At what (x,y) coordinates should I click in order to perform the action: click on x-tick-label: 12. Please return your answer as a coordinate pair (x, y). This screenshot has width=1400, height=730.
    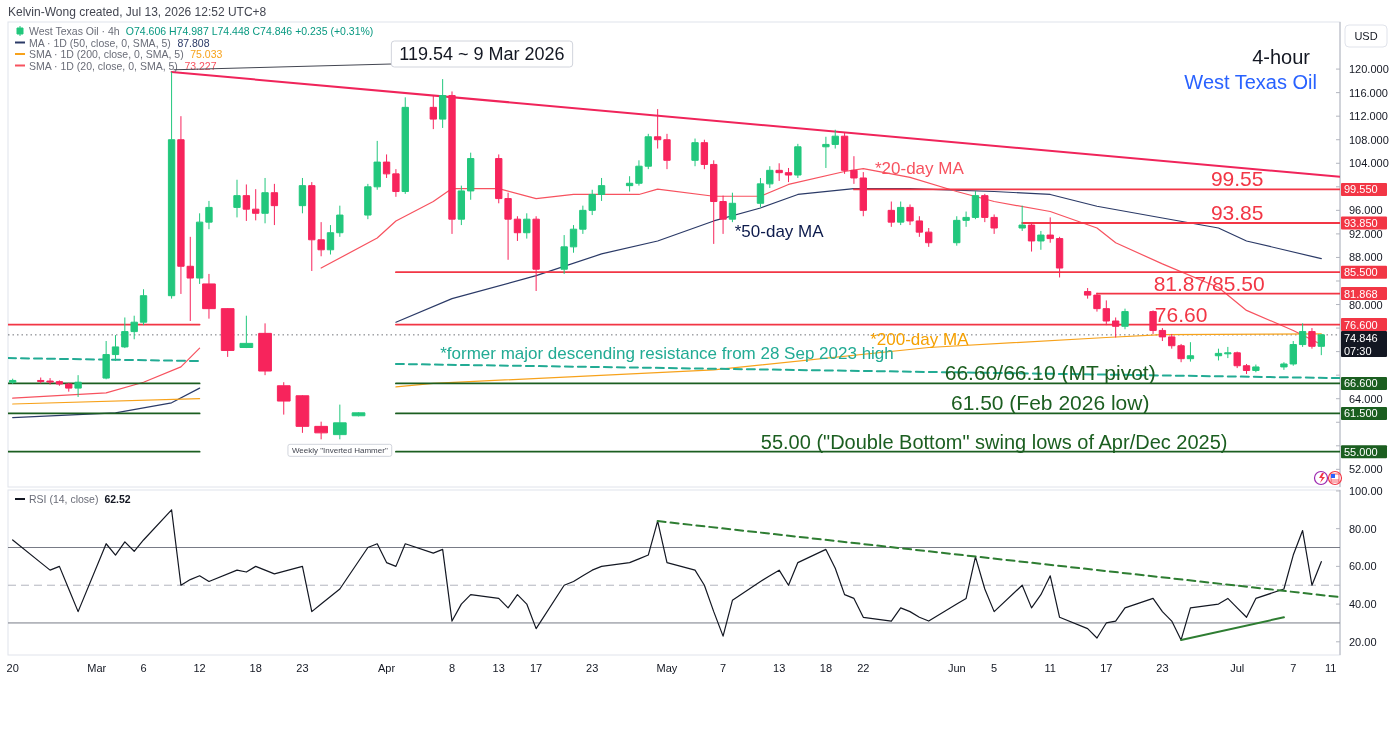
    Looking at the image, I should click on (199, 668).